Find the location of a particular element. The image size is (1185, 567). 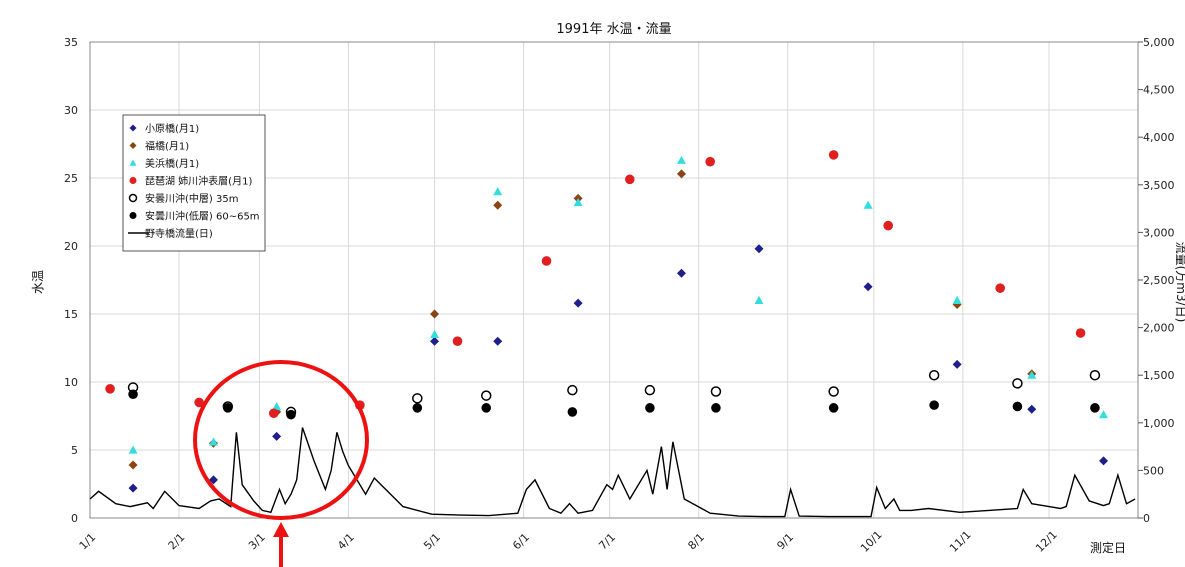

flow-line-series is located at coordinates (612, 472).